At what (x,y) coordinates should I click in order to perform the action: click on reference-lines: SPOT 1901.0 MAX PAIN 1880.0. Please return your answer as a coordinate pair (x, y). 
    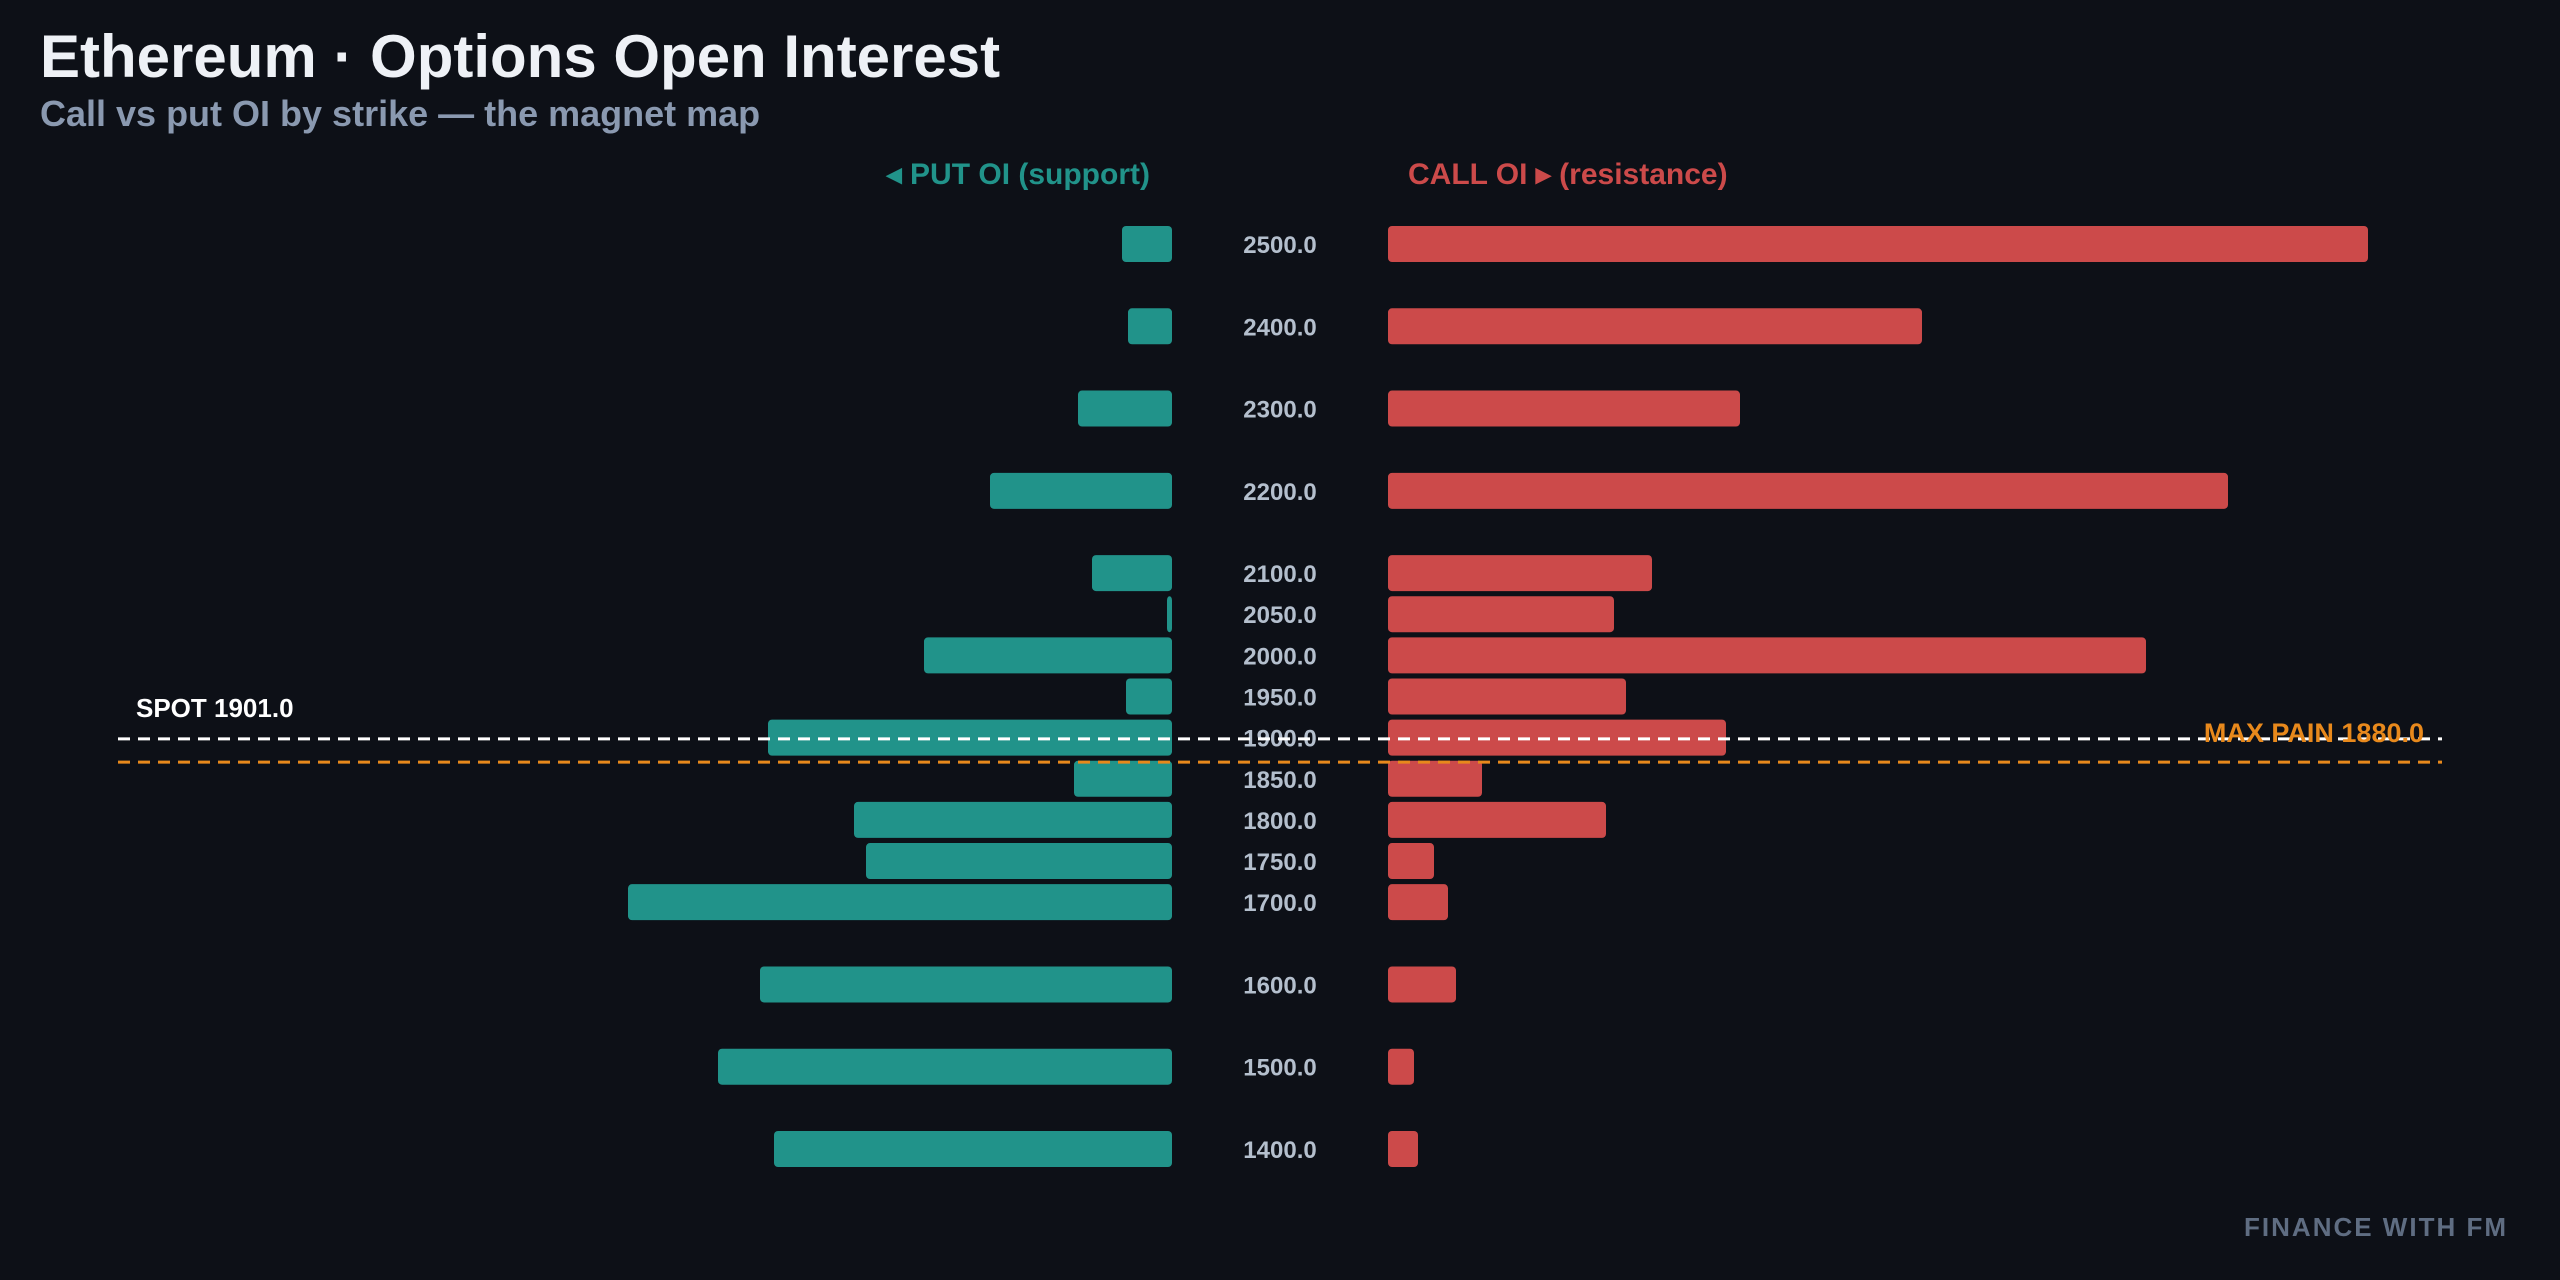
    Looking at the image, I should click on (1280, 728).